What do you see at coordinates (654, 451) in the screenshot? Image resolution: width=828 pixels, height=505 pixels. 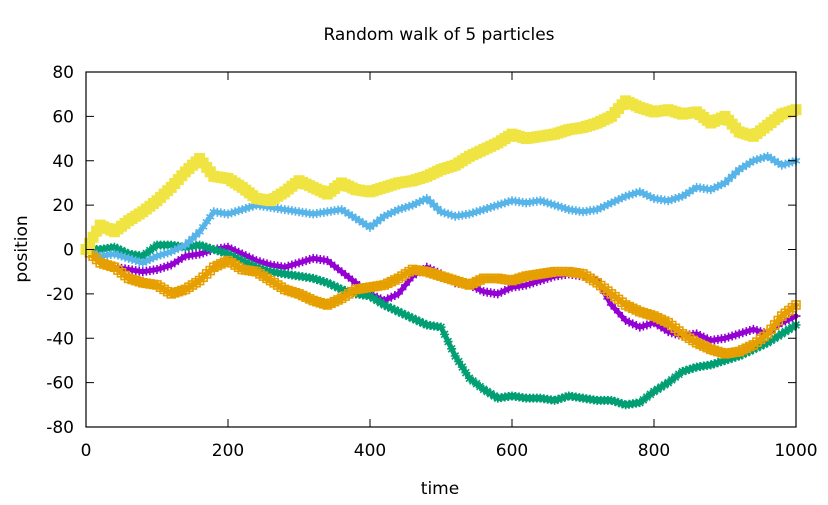 I see `x-tick-label: 800` at bounding box center [654, 451].